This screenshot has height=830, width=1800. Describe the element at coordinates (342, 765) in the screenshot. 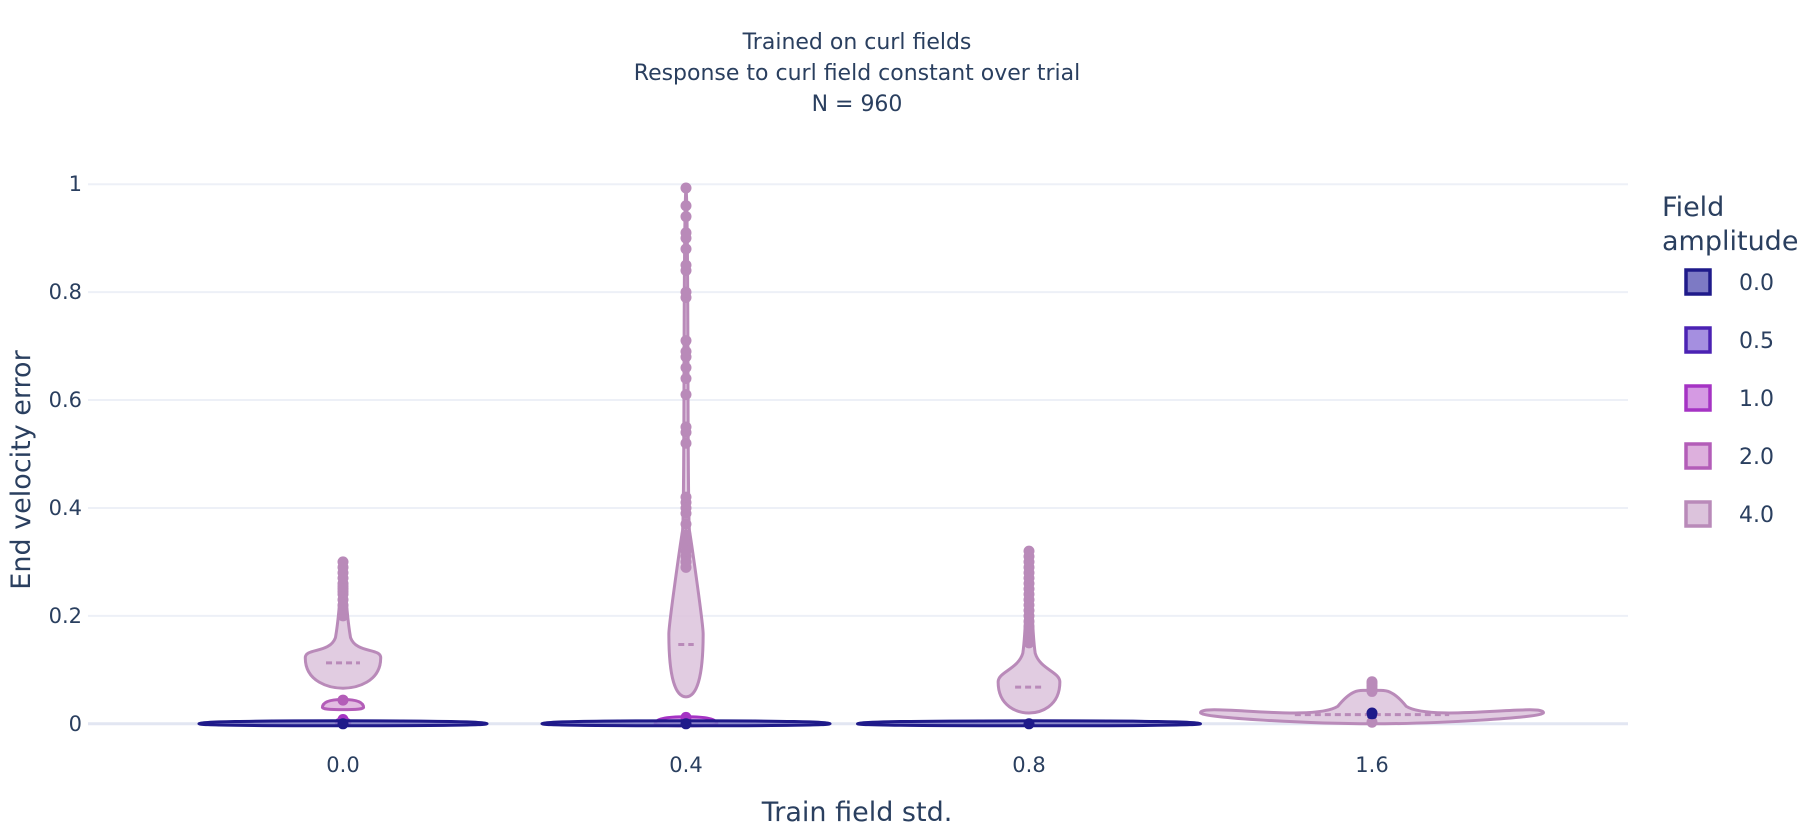

I see `x-tick-label: 0.0` at that location.